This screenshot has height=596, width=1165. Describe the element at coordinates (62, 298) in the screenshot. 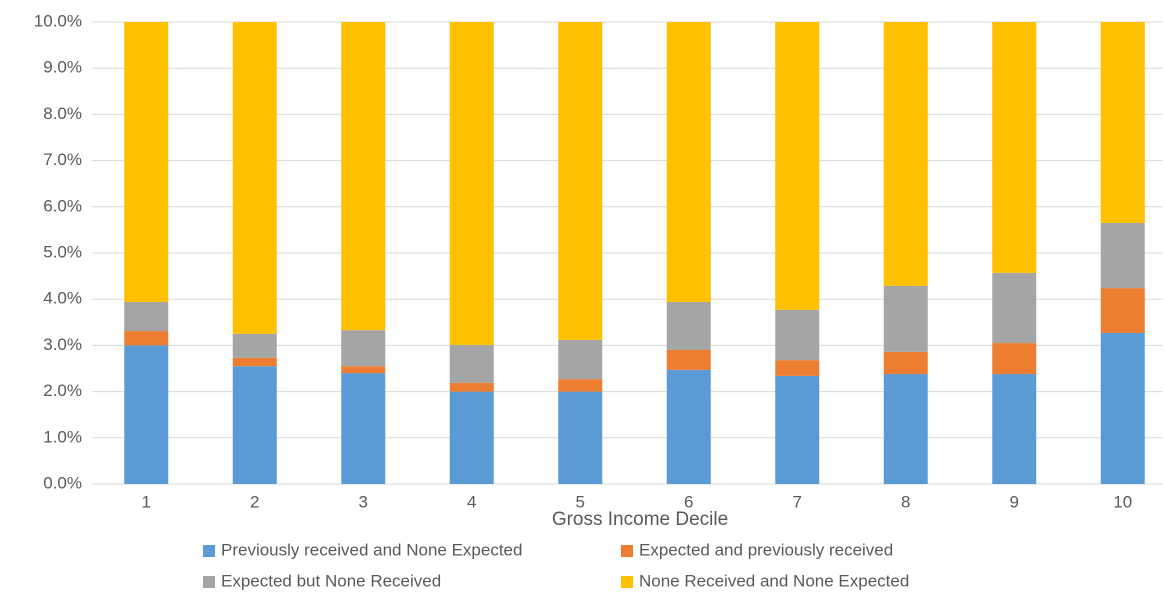

I see `y-tick-label: 4.0%` at that location.